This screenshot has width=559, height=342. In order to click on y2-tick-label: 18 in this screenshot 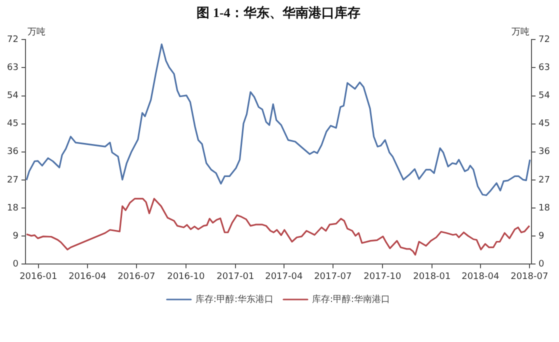, I will do `click(544, 208)`.